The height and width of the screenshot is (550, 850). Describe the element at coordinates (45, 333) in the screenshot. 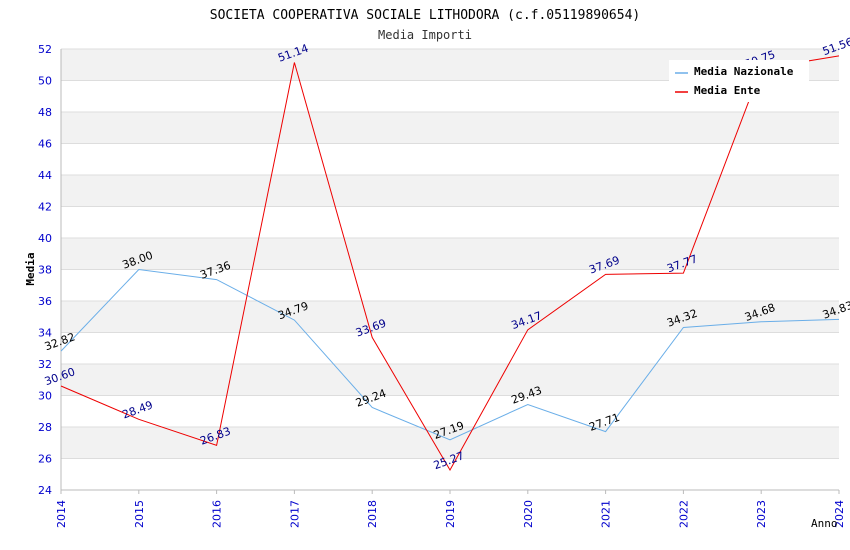

I see `y-tick-label: 34` at that location.